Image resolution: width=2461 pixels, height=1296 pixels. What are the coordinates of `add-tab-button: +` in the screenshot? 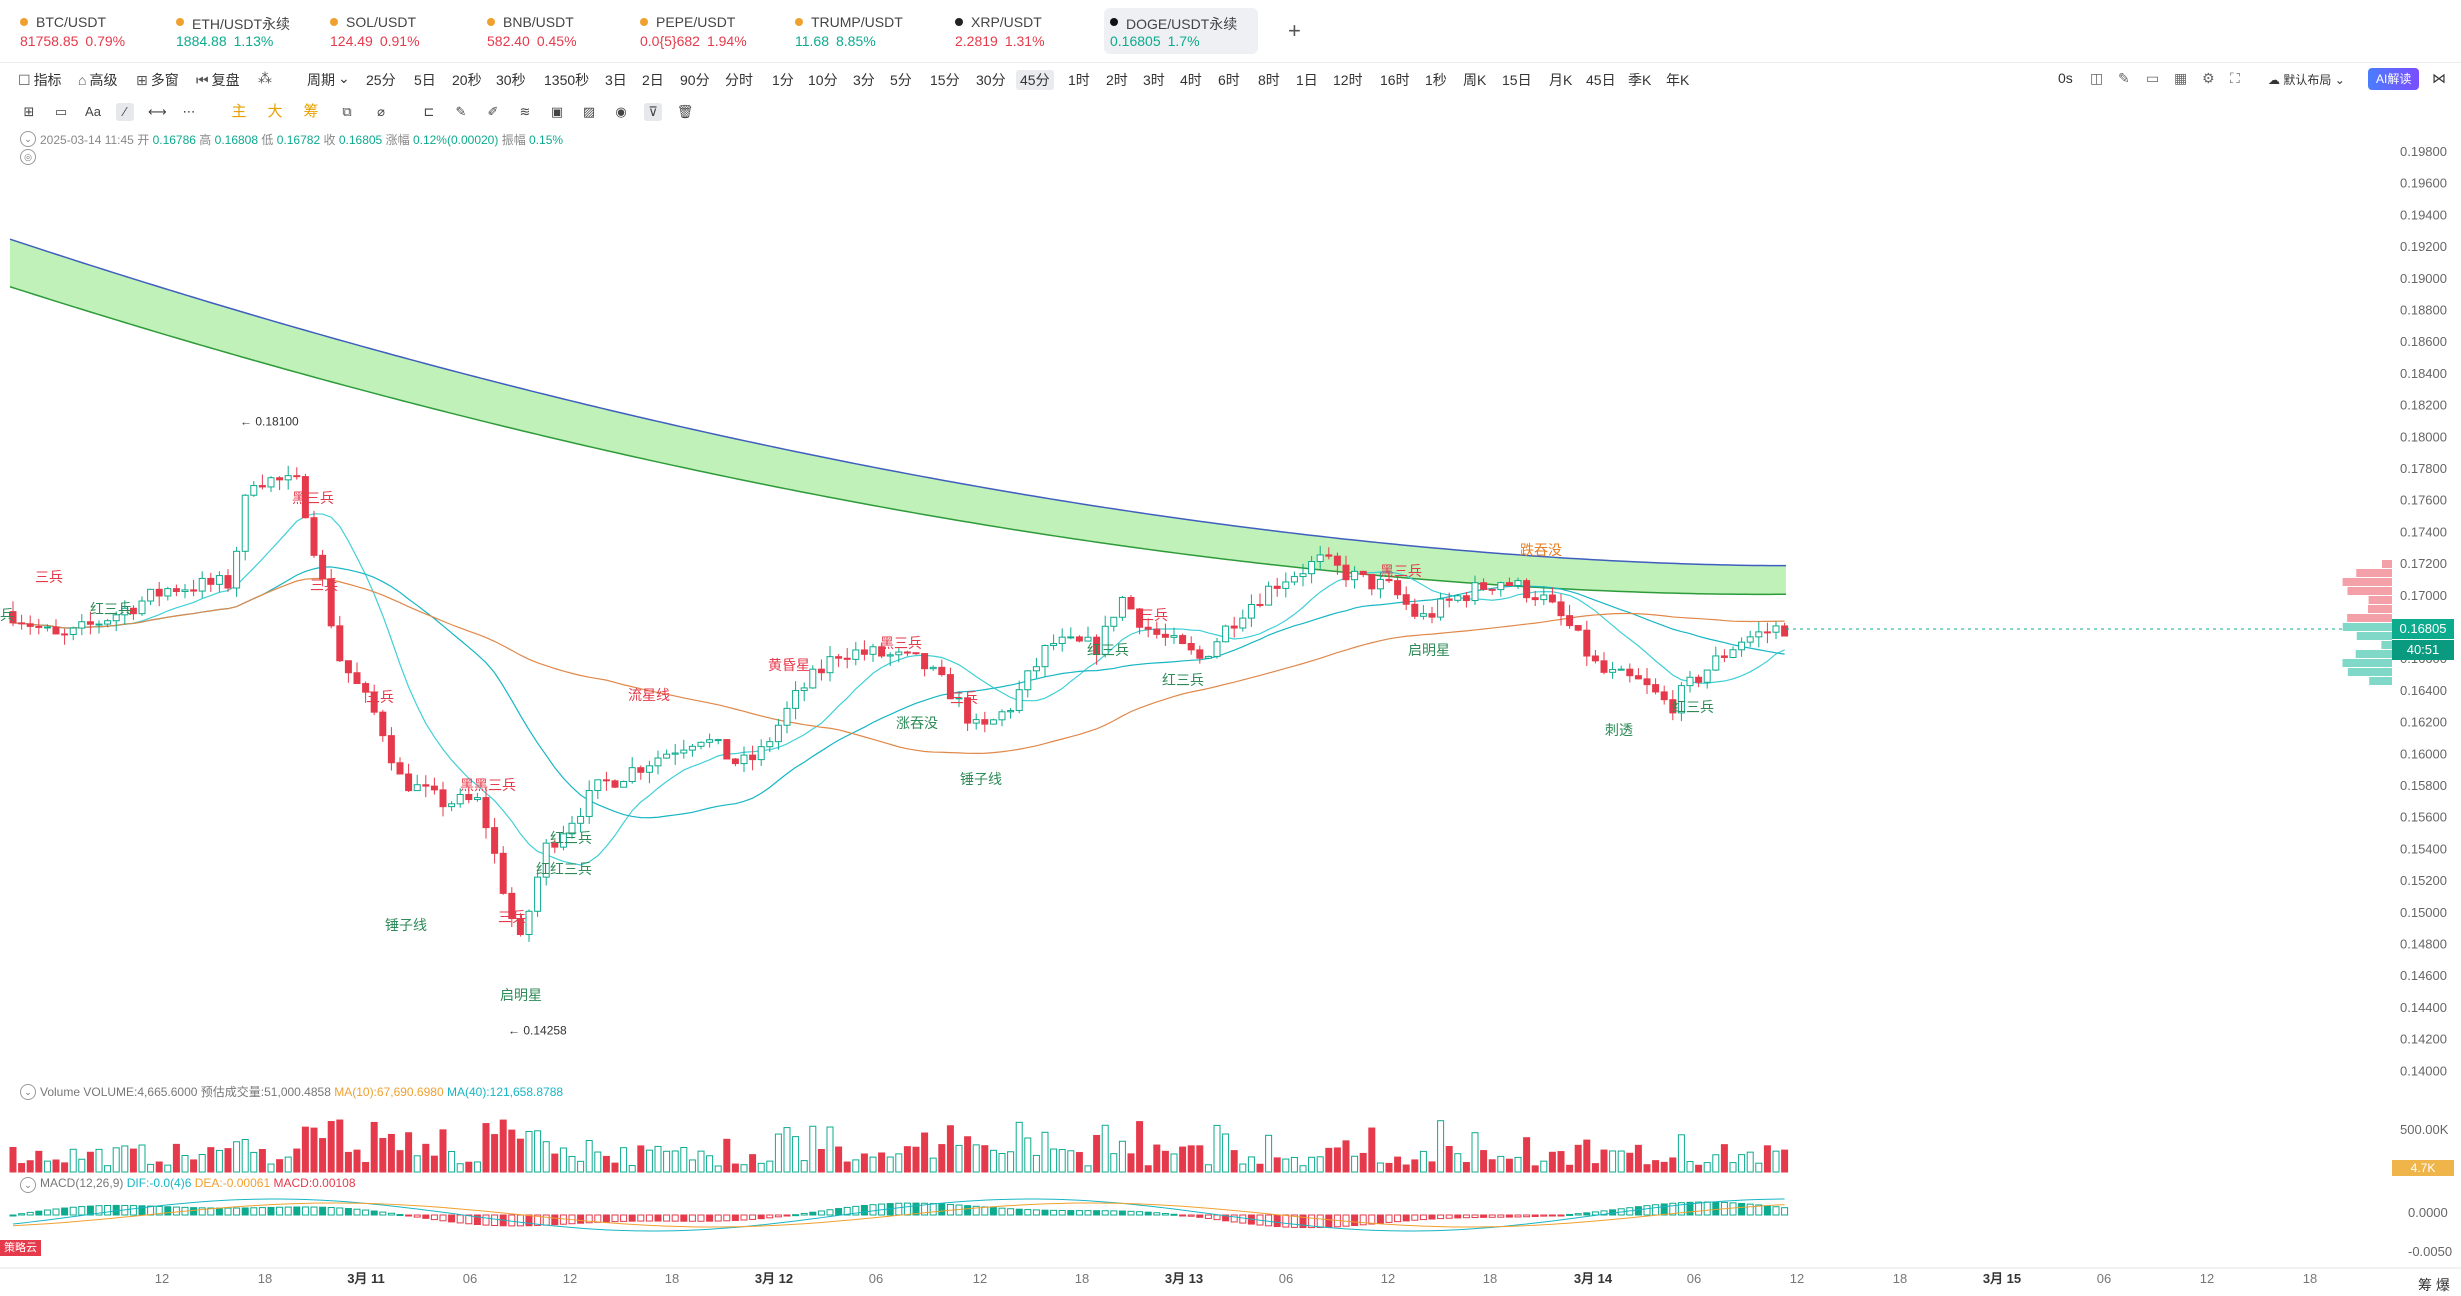 It's located at (1294, 30).